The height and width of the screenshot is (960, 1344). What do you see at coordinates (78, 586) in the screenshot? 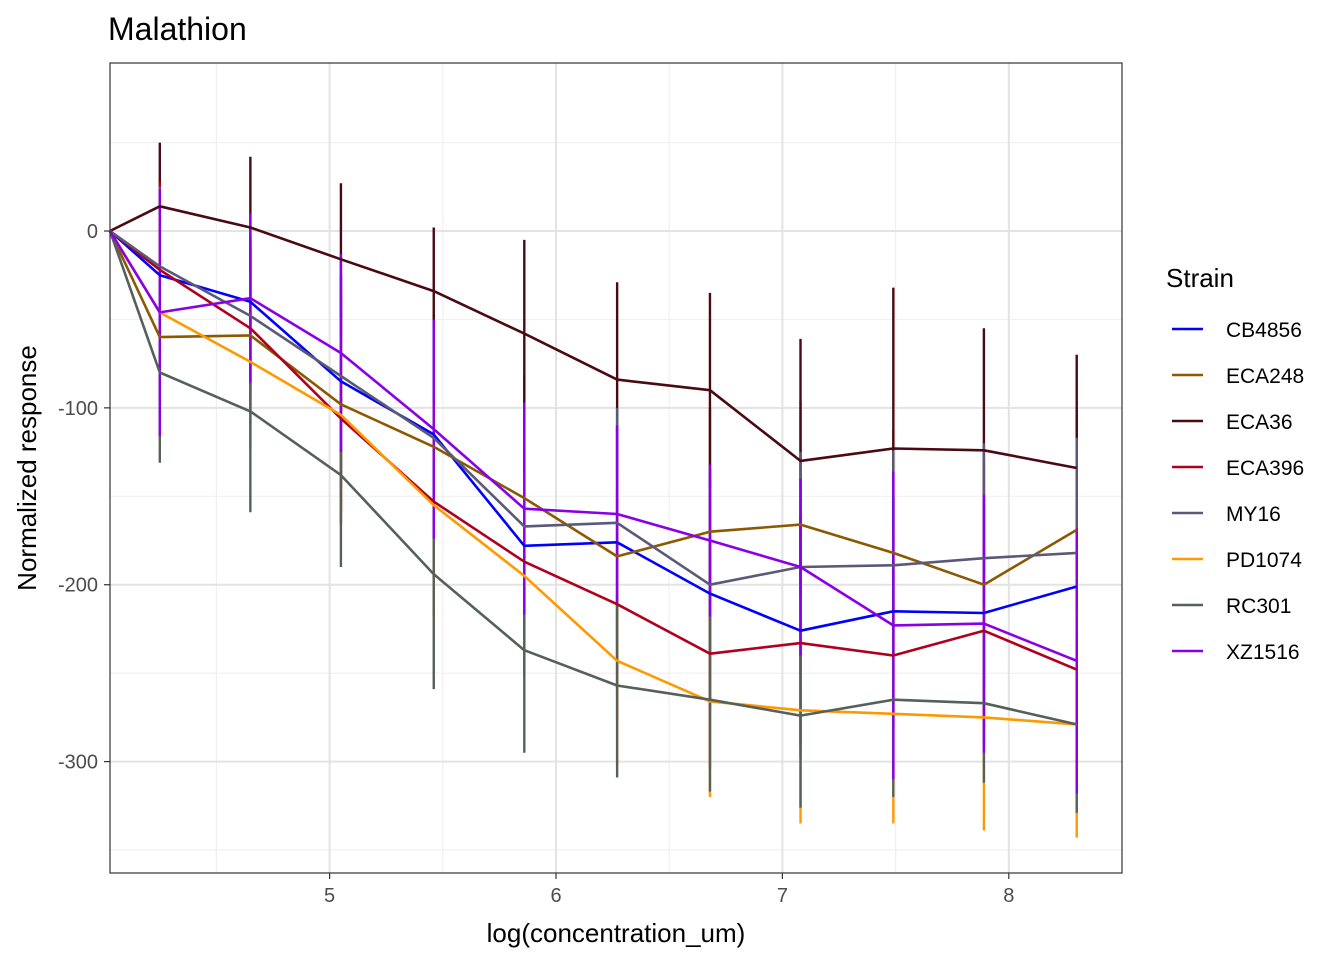
I see `y-tick-label: -200` at bounding box center [78, 586].